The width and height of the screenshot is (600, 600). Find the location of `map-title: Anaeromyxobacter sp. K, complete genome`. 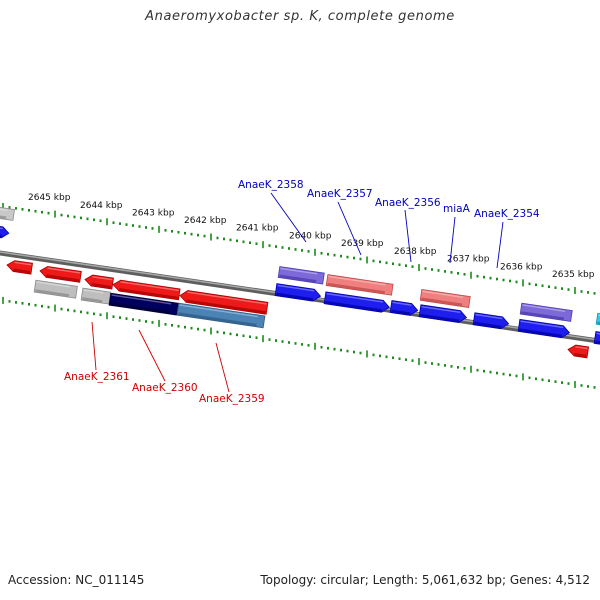

map-title: Anaeromyxobacter sp. K, complete genome is located at coordinates (300, 16).